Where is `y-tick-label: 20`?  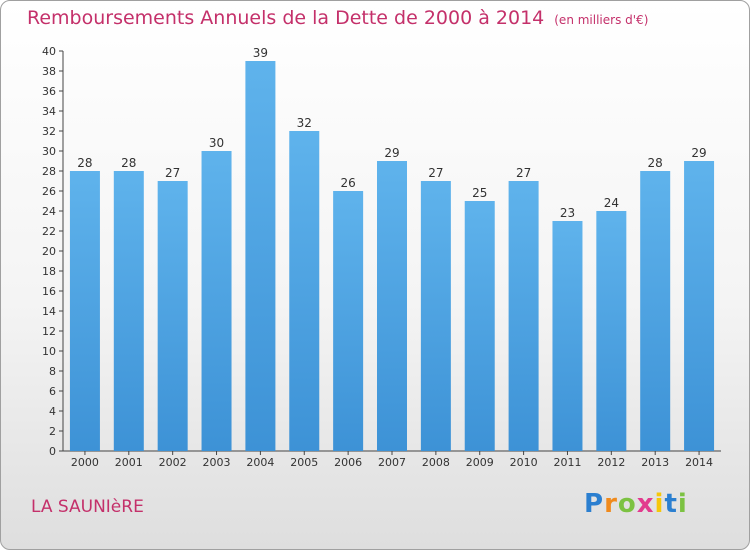
y-tick-label: 20 is located at coordinates (49, 251).